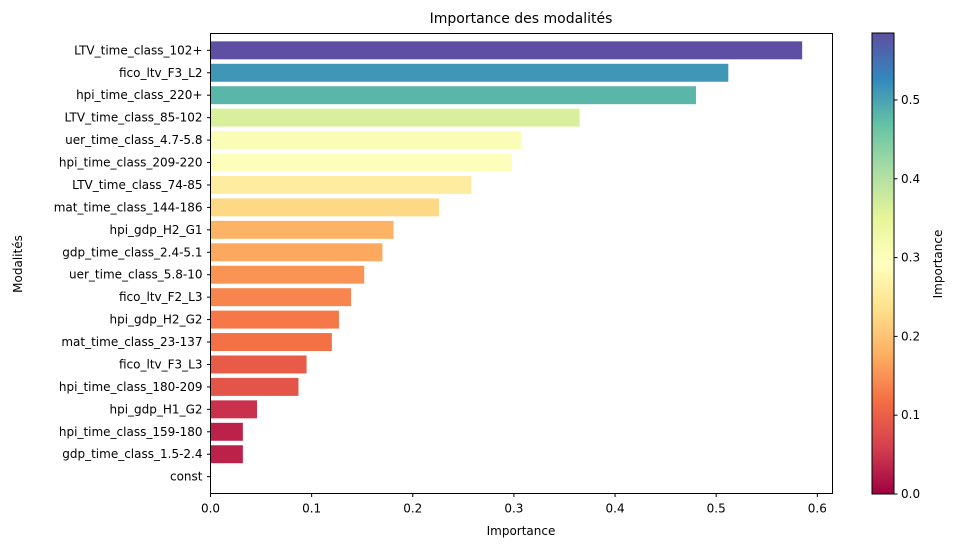 Image resolution: width=954 pixels, height=548 pixels. What do you see at coordinates (156, 230) in the screenshot?
I see `y-tick-label: hpi_gdp_H2_G1` at bounding box center [156, 230].